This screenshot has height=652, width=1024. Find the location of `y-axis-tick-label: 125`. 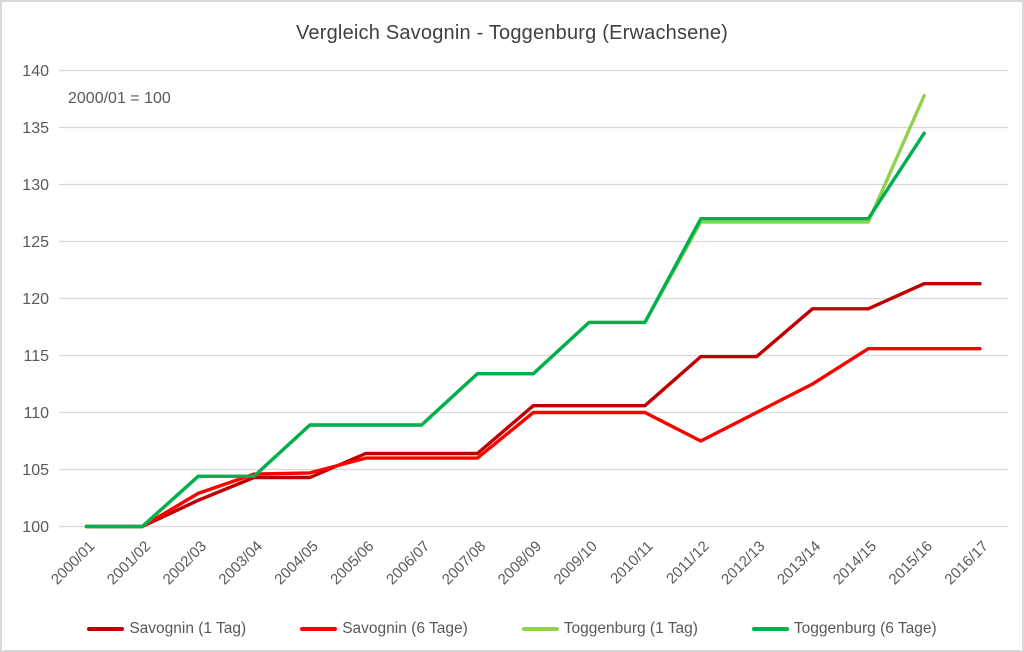

y-axis-tick-label: 125 is located at coordinates (35, 242).